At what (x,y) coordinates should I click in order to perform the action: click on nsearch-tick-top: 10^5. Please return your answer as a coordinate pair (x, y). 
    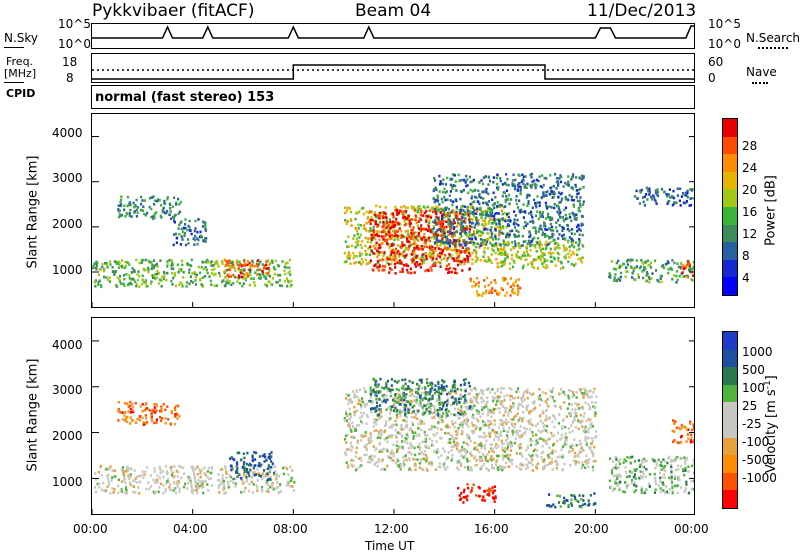
    Looking at the image, I should click on (724, 24).